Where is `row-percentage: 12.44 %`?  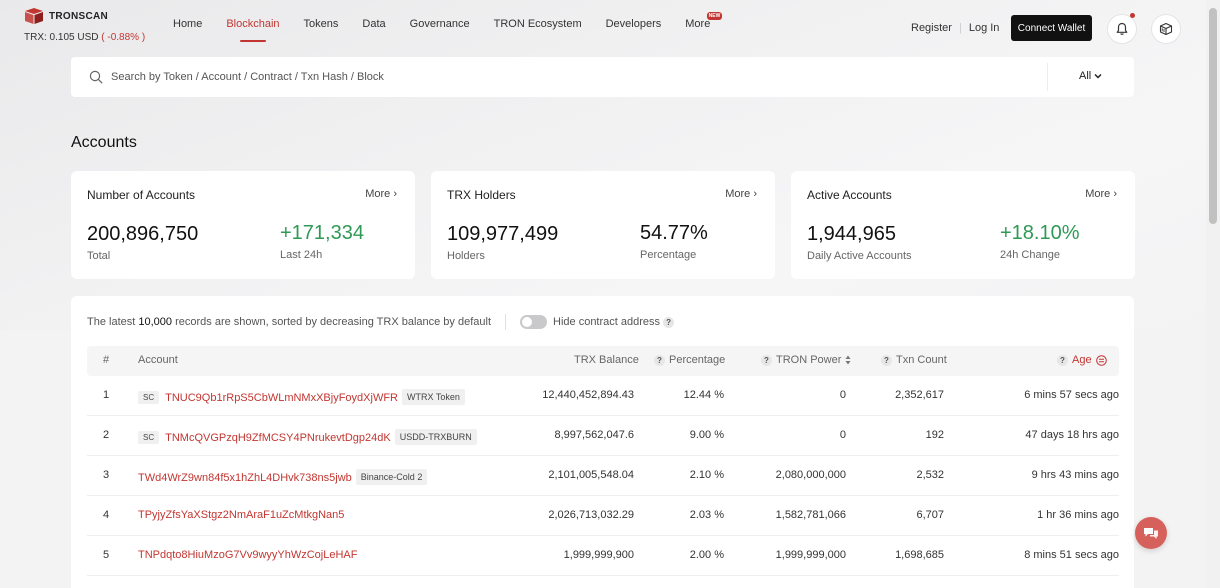 row-percentage: 12.44 % is located at coordinates (703, 395).